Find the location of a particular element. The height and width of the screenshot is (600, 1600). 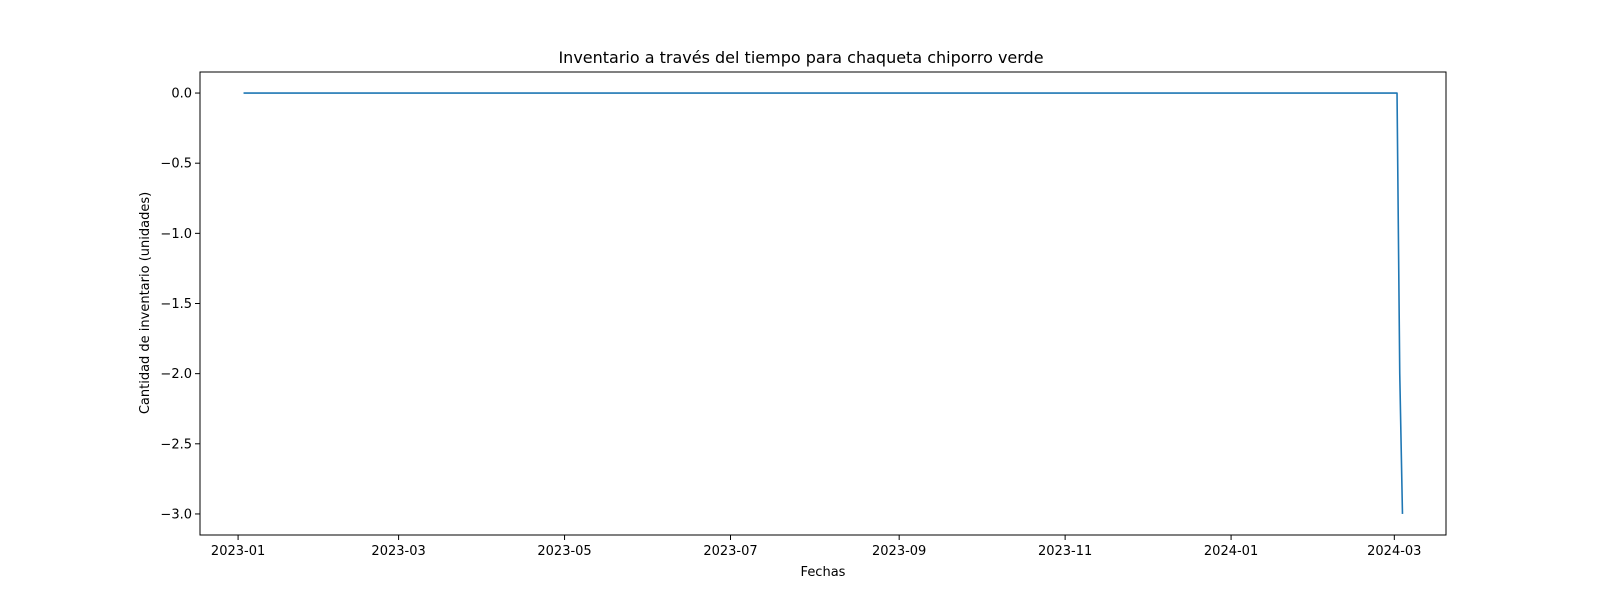

y-tick-label: −0.5 is located at coordinates (176, 164).